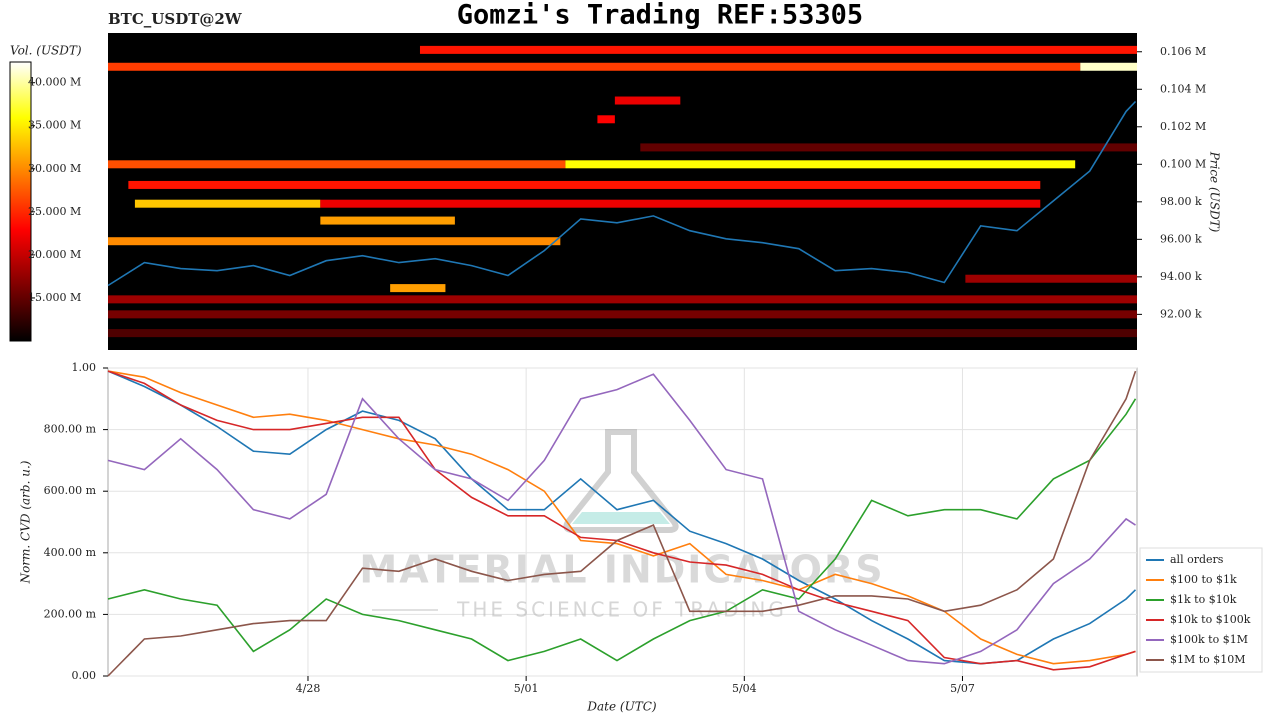 Image resolution: width=1280 pixels, height=720 pixels. I want to click on x-tick-label: 5/07, so click(962, 688).